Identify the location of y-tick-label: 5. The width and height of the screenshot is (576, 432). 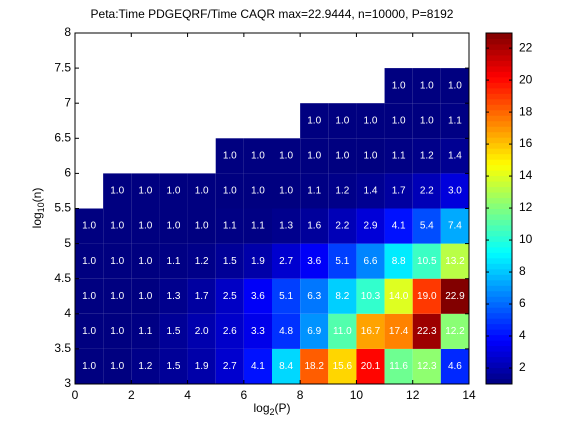
(67, 243).